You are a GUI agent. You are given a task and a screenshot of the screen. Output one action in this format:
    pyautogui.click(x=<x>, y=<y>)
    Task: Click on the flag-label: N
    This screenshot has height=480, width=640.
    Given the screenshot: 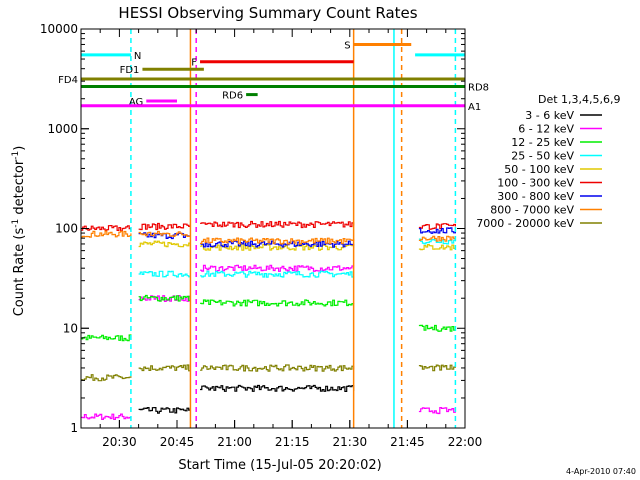 What is the action you would take?
    pyautogui.click(x=137, y=56)
    